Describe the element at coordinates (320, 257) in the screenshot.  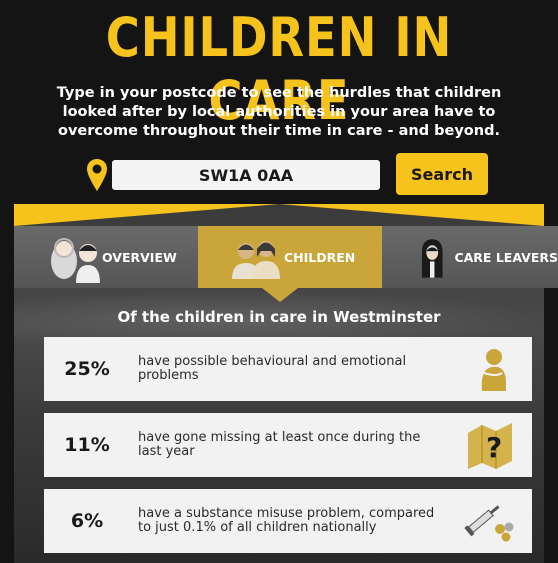
I see `tab-children-label: CHILDREN` at that location.